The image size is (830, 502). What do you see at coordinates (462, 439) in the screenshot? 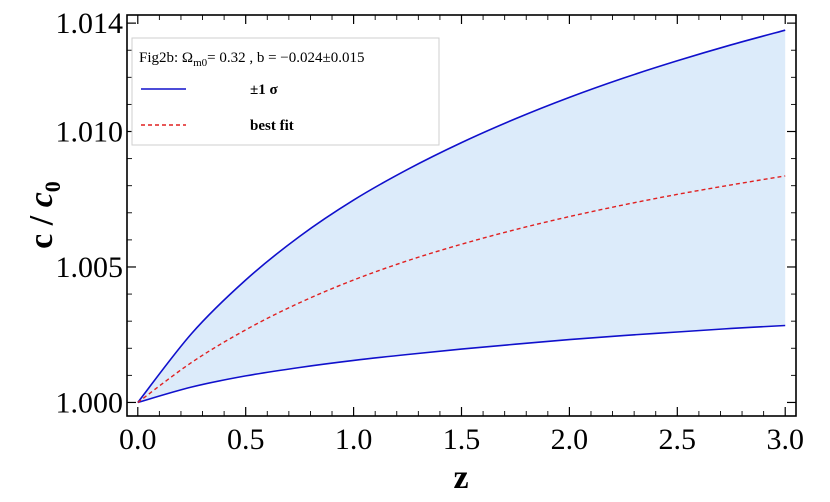
I see `x-tick-label: 1.5` at bounding box center [462, 439].